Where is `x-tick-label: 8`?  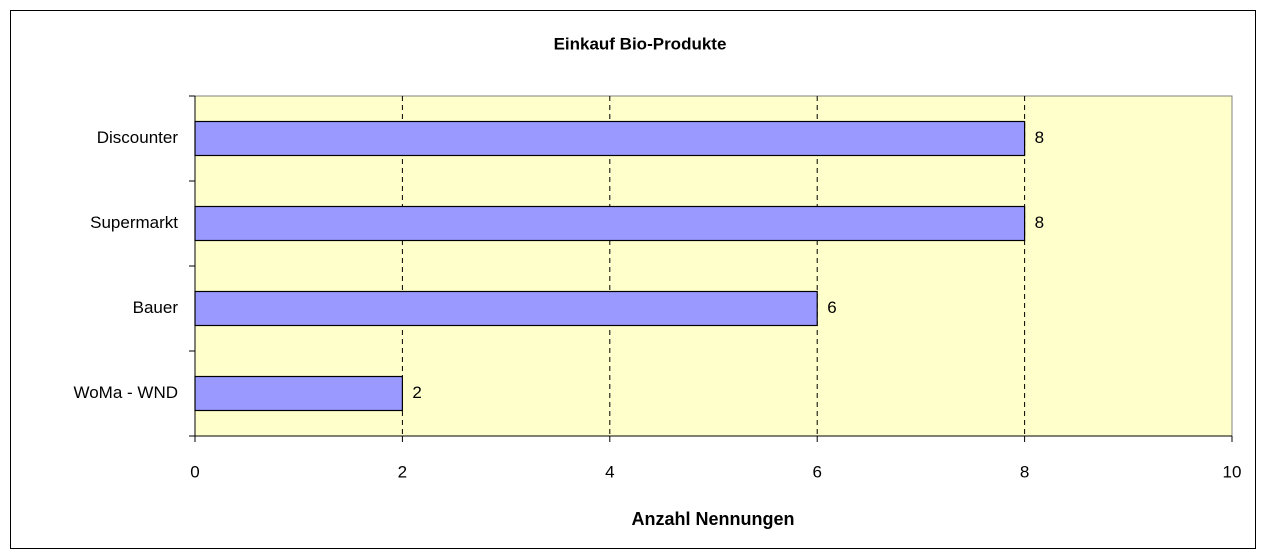 x-tick-label: 8 is located at coordinates (1024, 471).